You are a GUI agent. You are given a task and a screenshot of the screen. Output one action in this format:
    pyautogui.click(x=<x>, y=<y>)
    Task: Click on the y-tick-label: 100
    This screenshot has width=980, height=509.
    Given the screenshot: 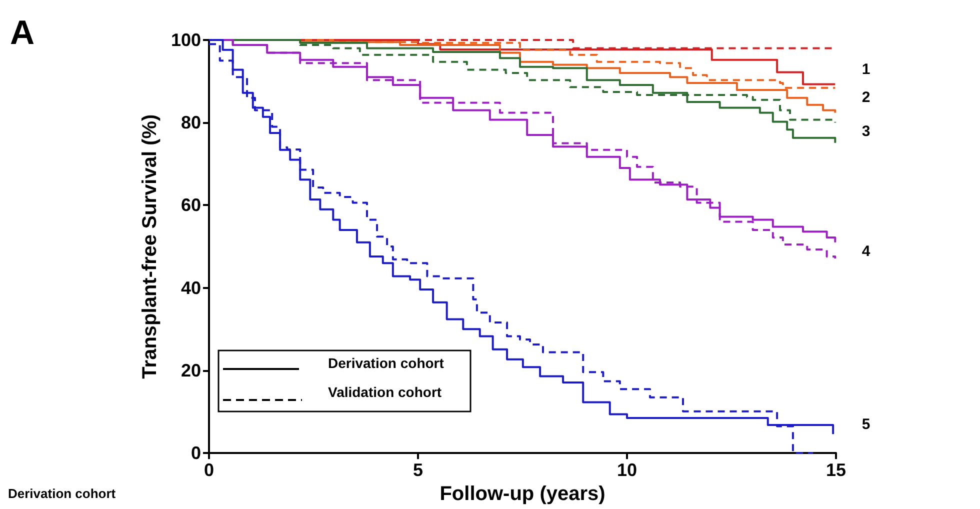 What is the action you would take?
    pyautogui.click(x=185, y=40)
    